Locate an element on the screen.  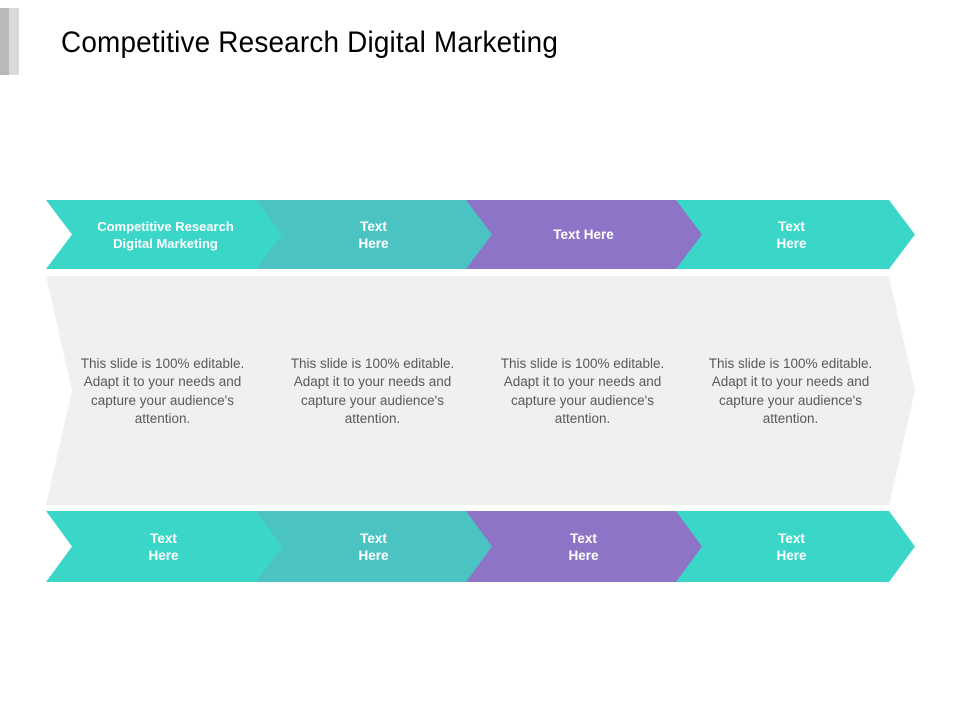
title-accent-bar-dark is located at coordinates (4, 41).